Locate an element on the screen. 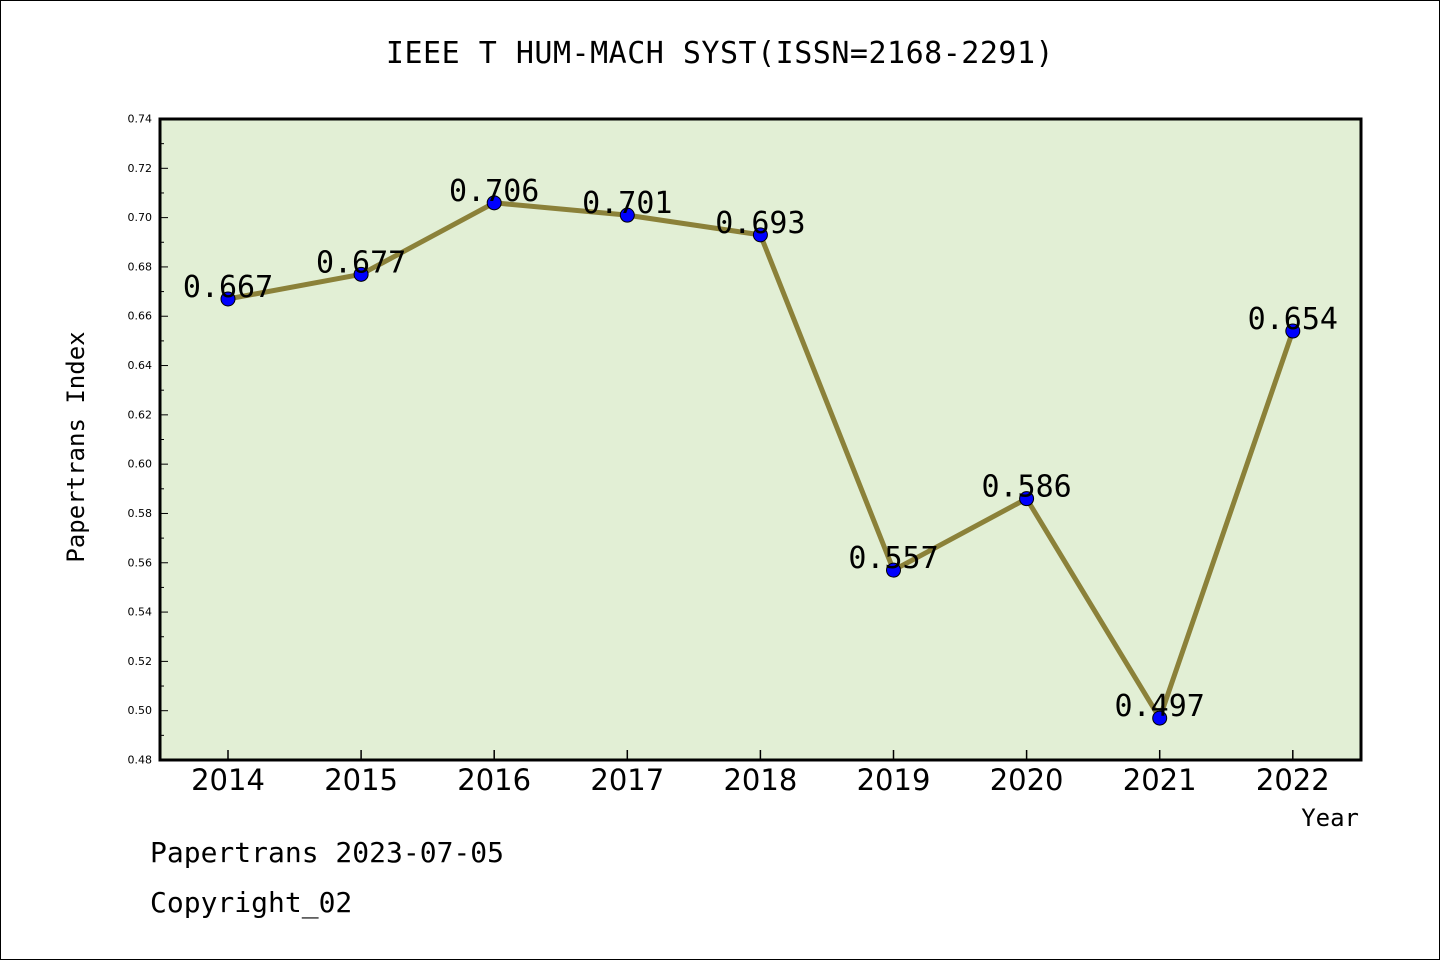 The height and width of the screenshot is (960, 1440). y-tick-label: 0.64 is located at coordinates (140, 365).